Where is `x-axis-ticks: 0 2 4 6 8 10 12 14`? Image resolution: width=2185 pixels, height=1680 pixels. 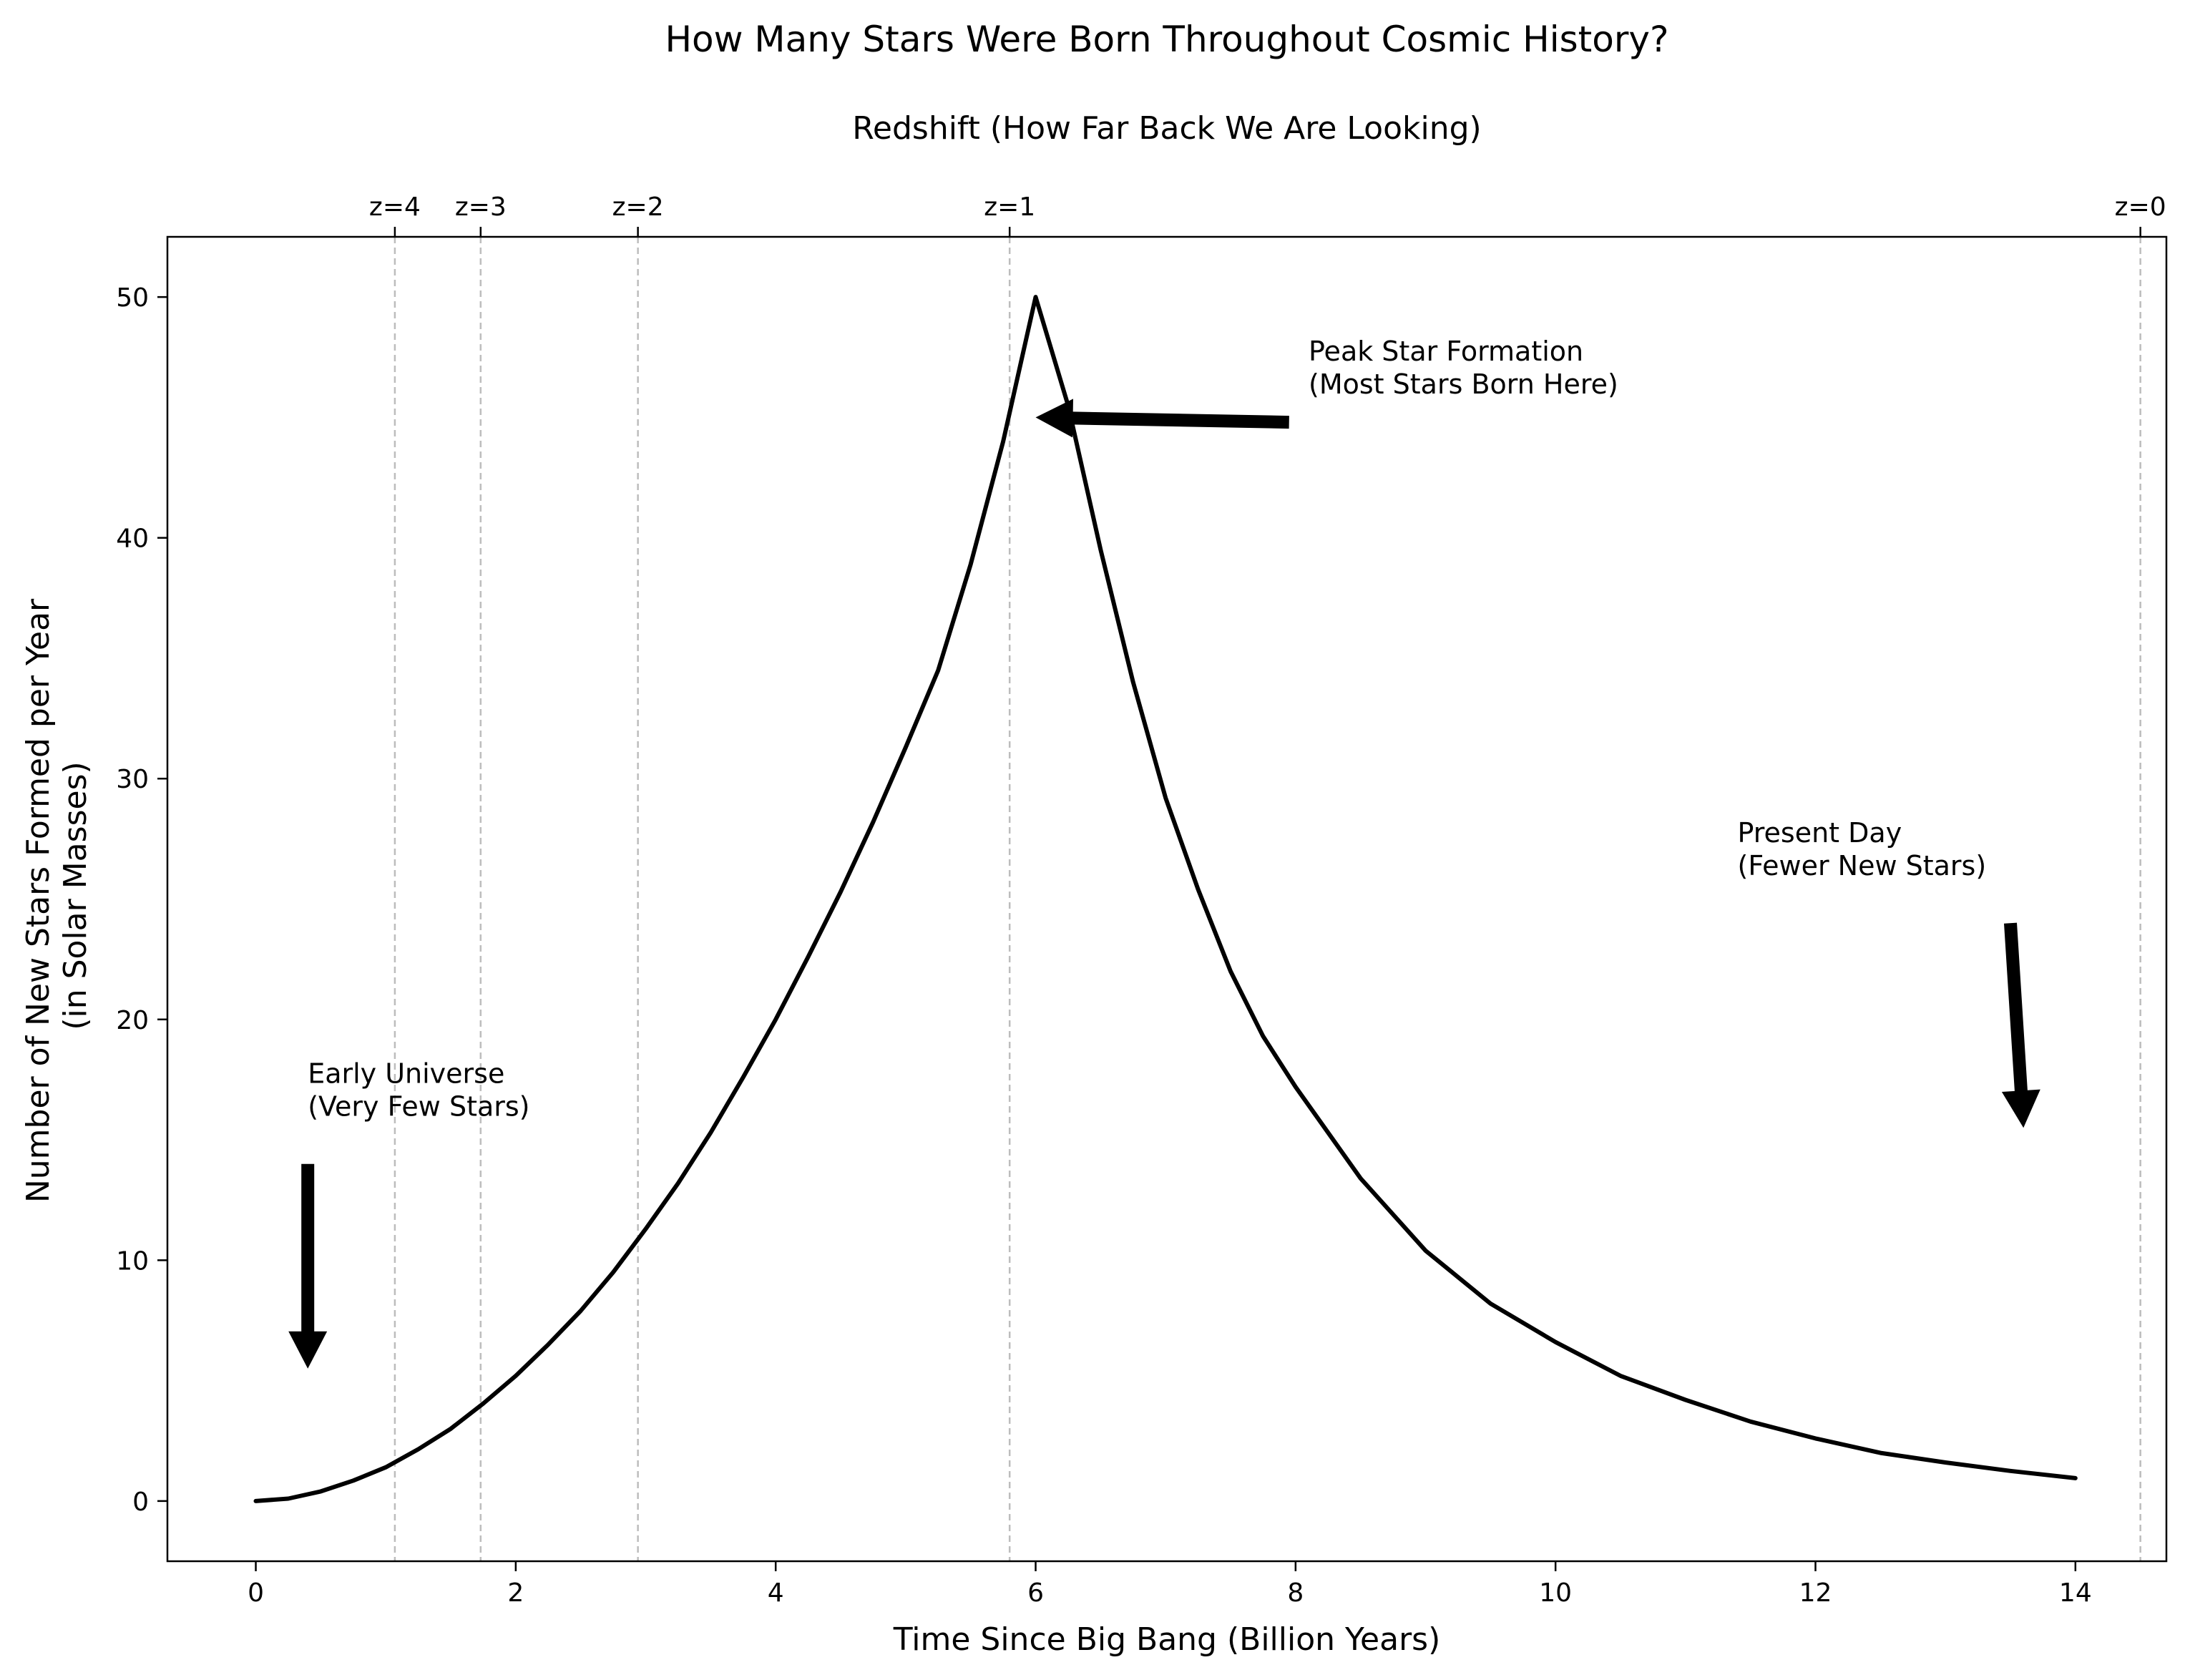
x-axis-ticks: 0 2 4 6 8 10 12 14 is located at coordinates (1170, 1584).